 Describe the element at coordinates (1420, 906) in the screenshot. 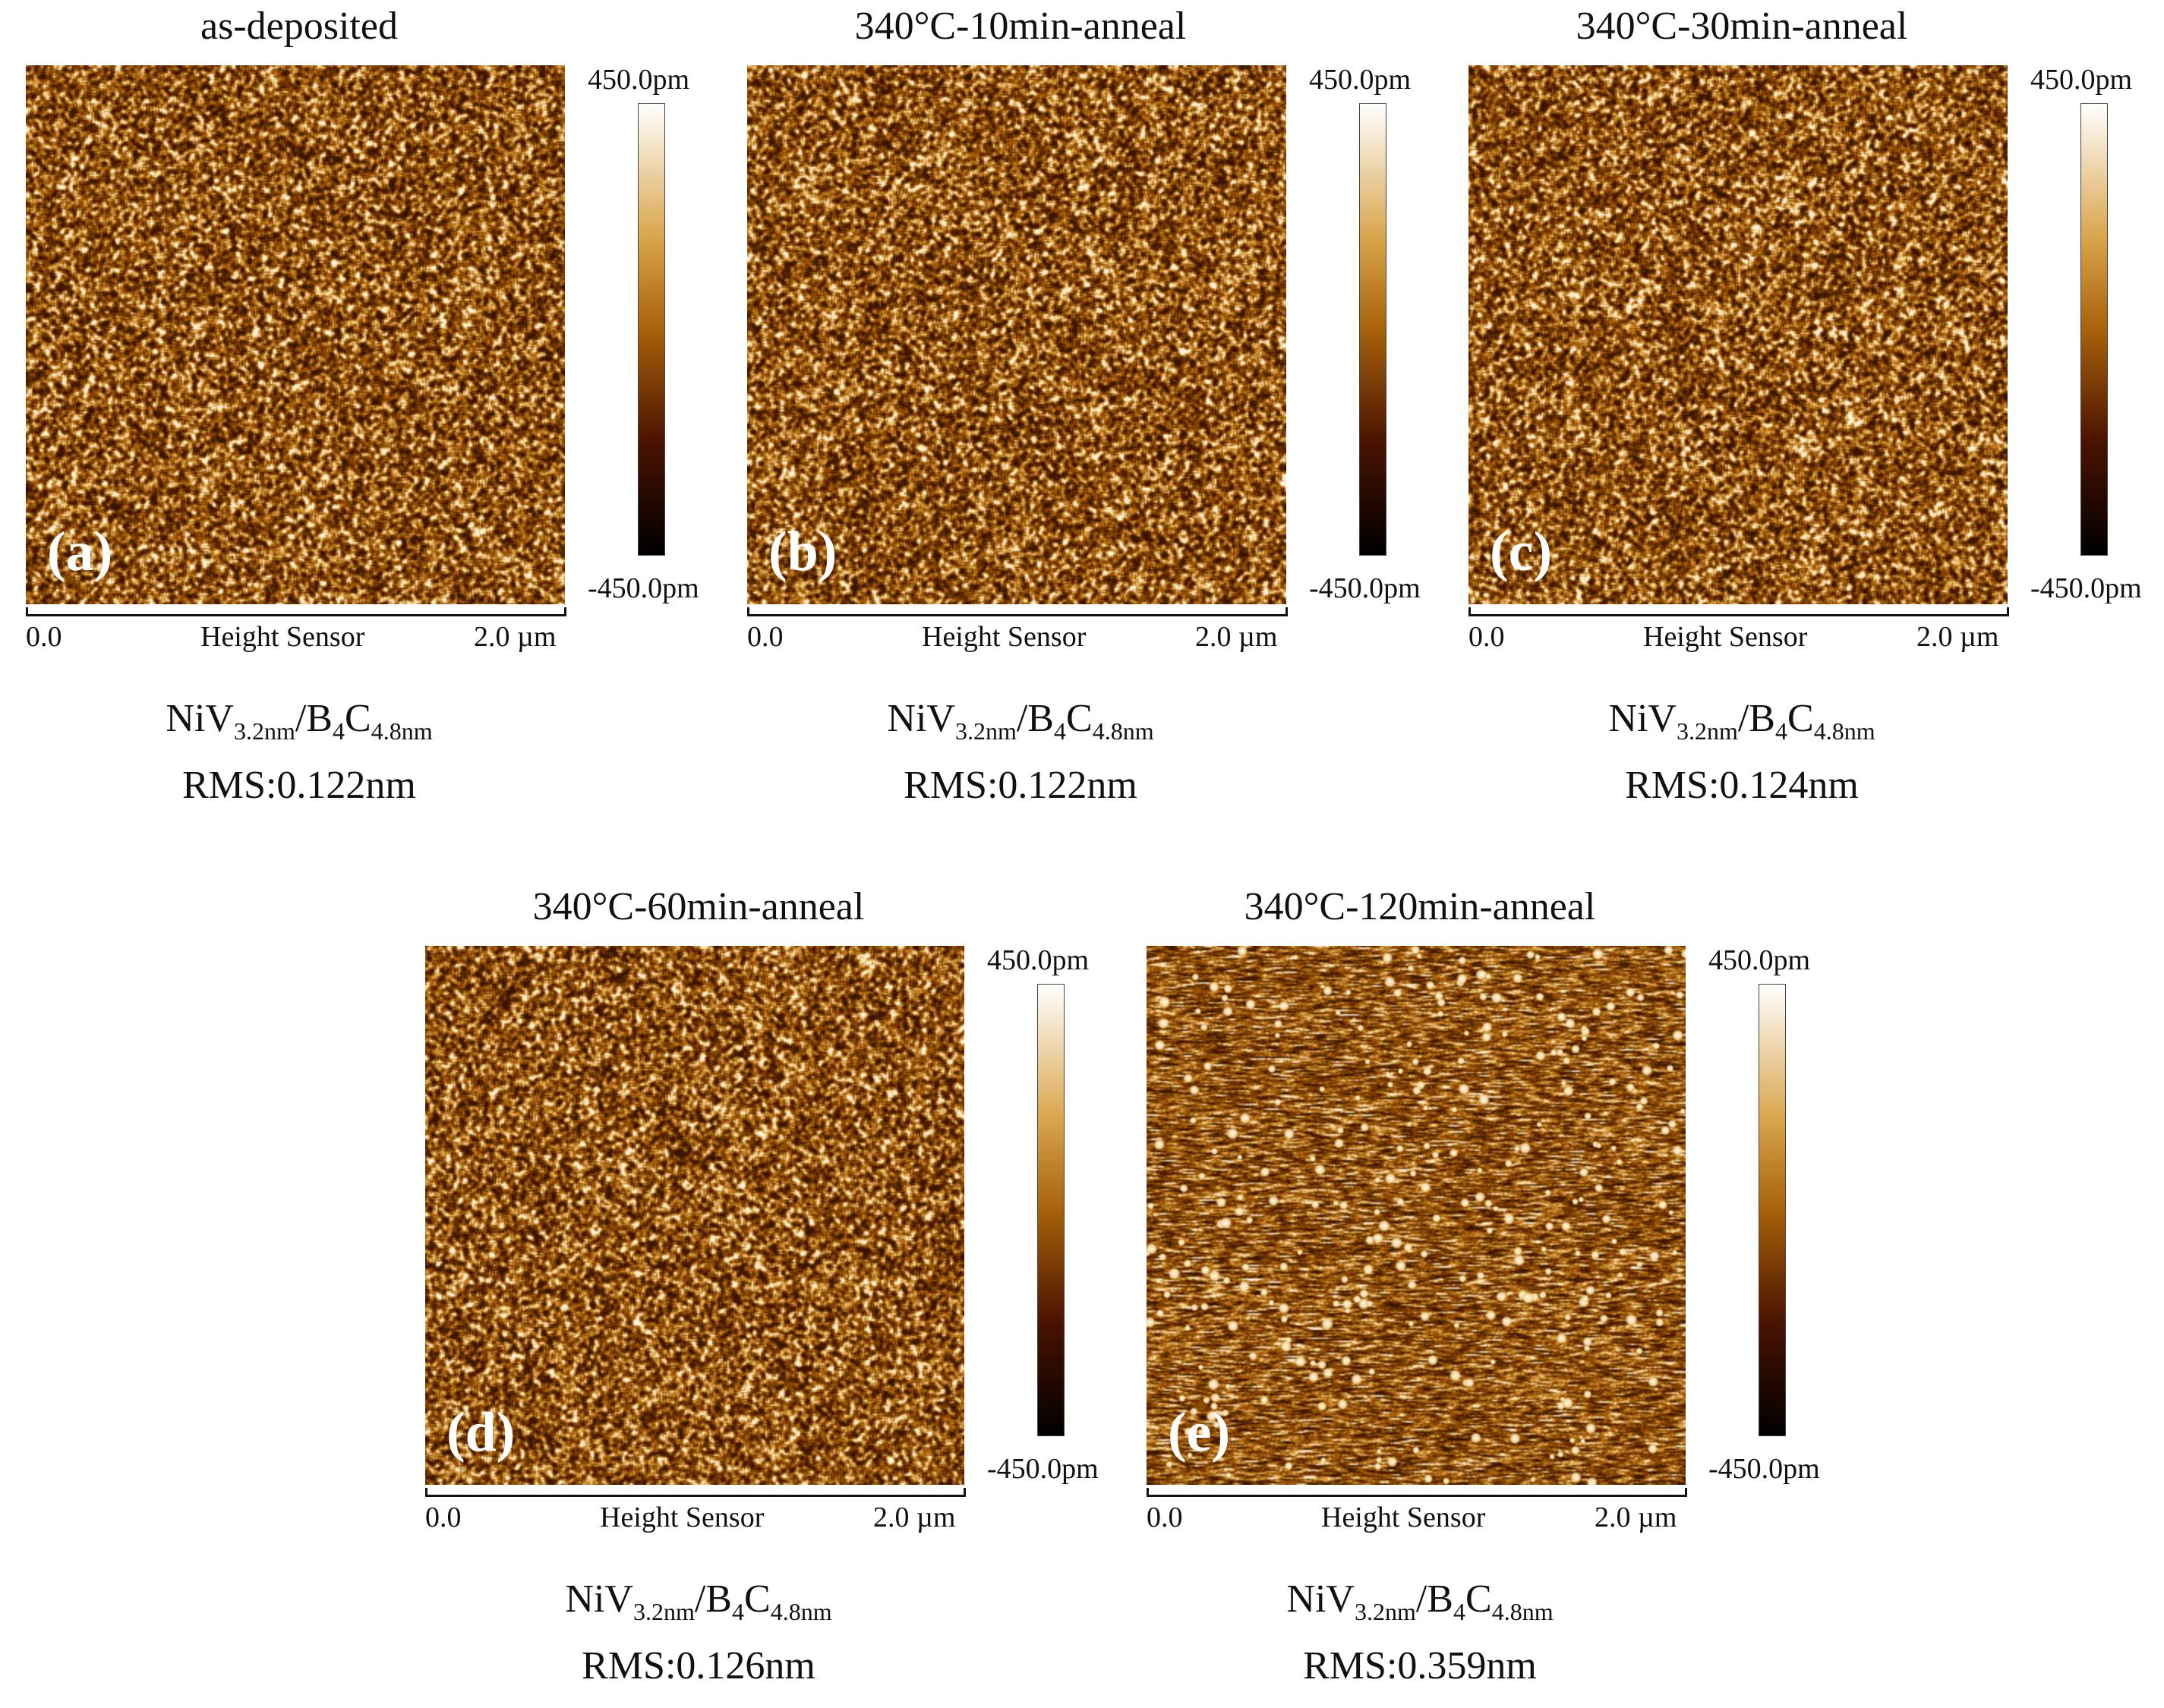

I see `panel-title: 340°C-120min-anneal` at that location.